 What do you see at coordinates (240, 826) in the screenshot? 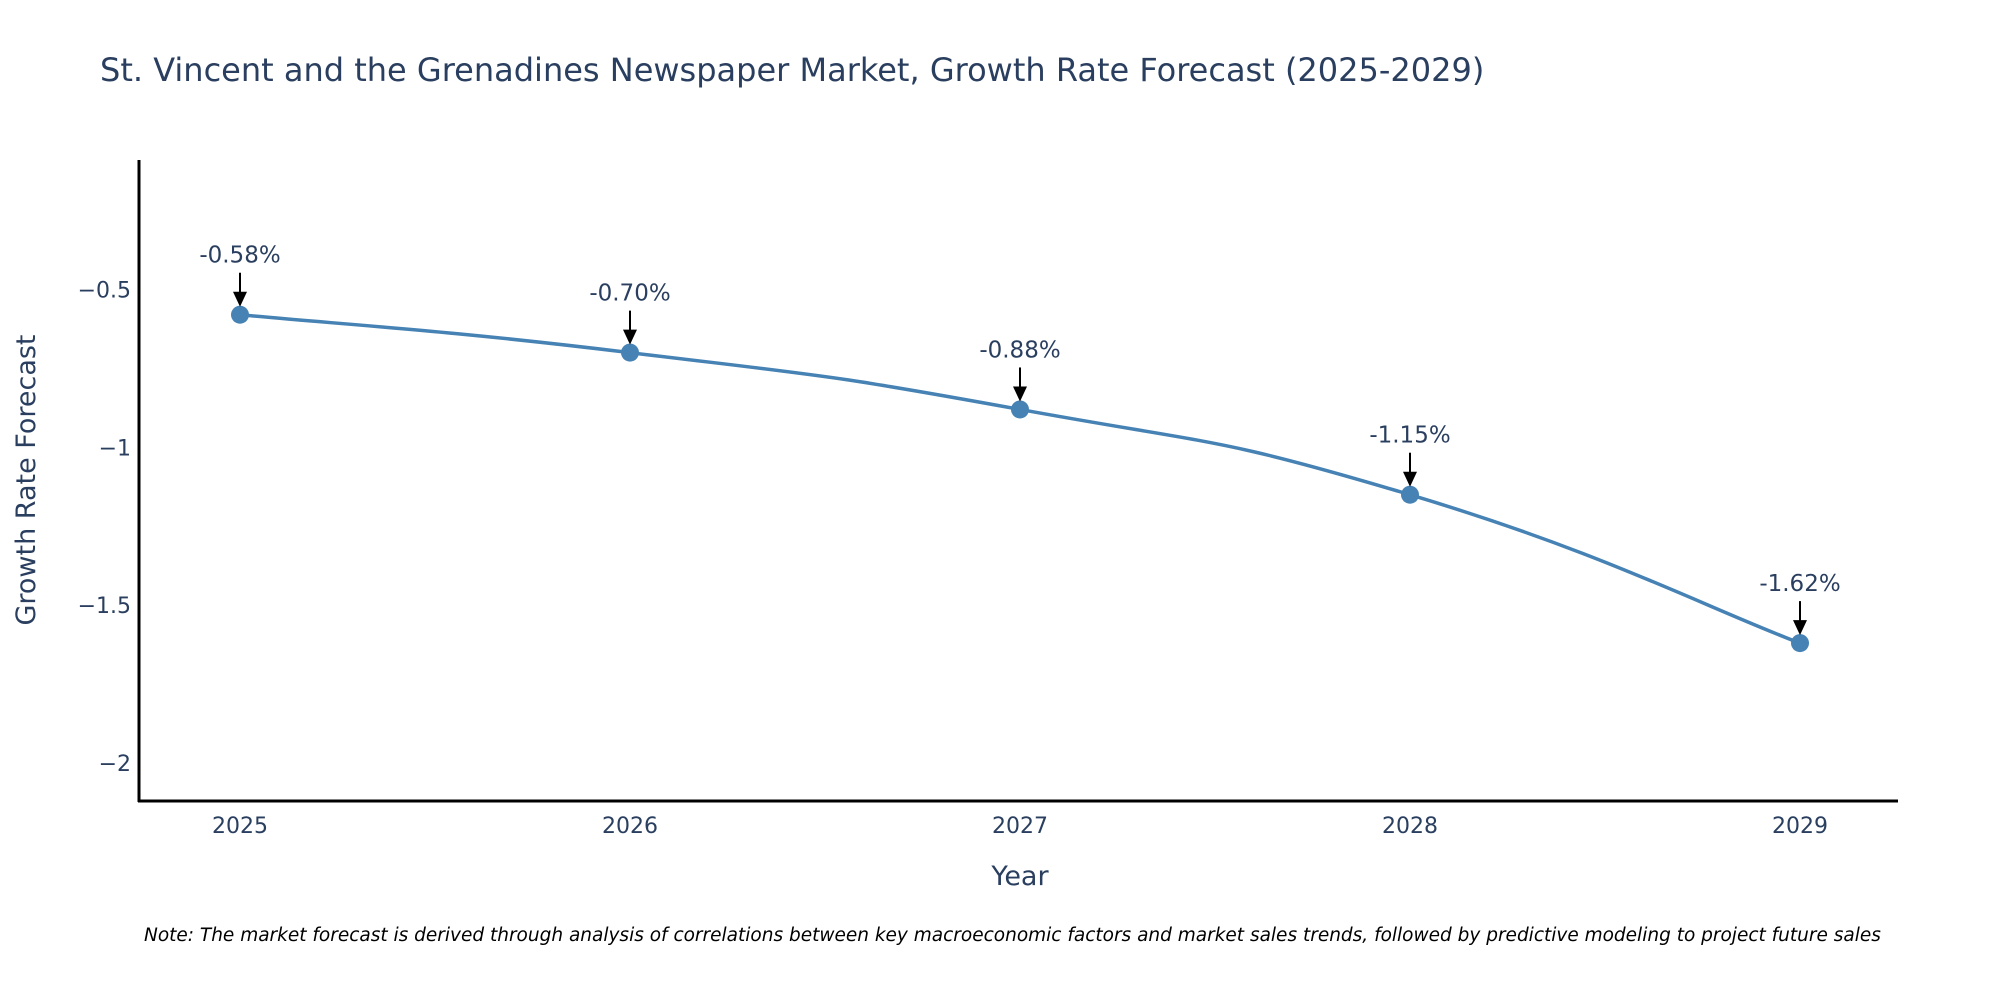
I see `x-tick-label: 2025` at bounding box center [240, 826].